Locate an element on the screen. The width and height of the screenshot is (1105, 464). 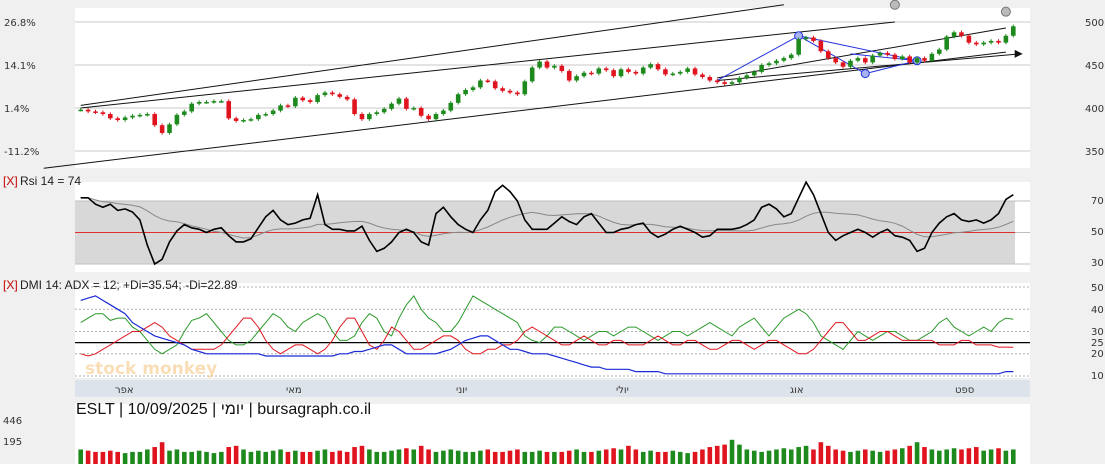
rsi-tick: 50 is located at coordinates (1097, 232).